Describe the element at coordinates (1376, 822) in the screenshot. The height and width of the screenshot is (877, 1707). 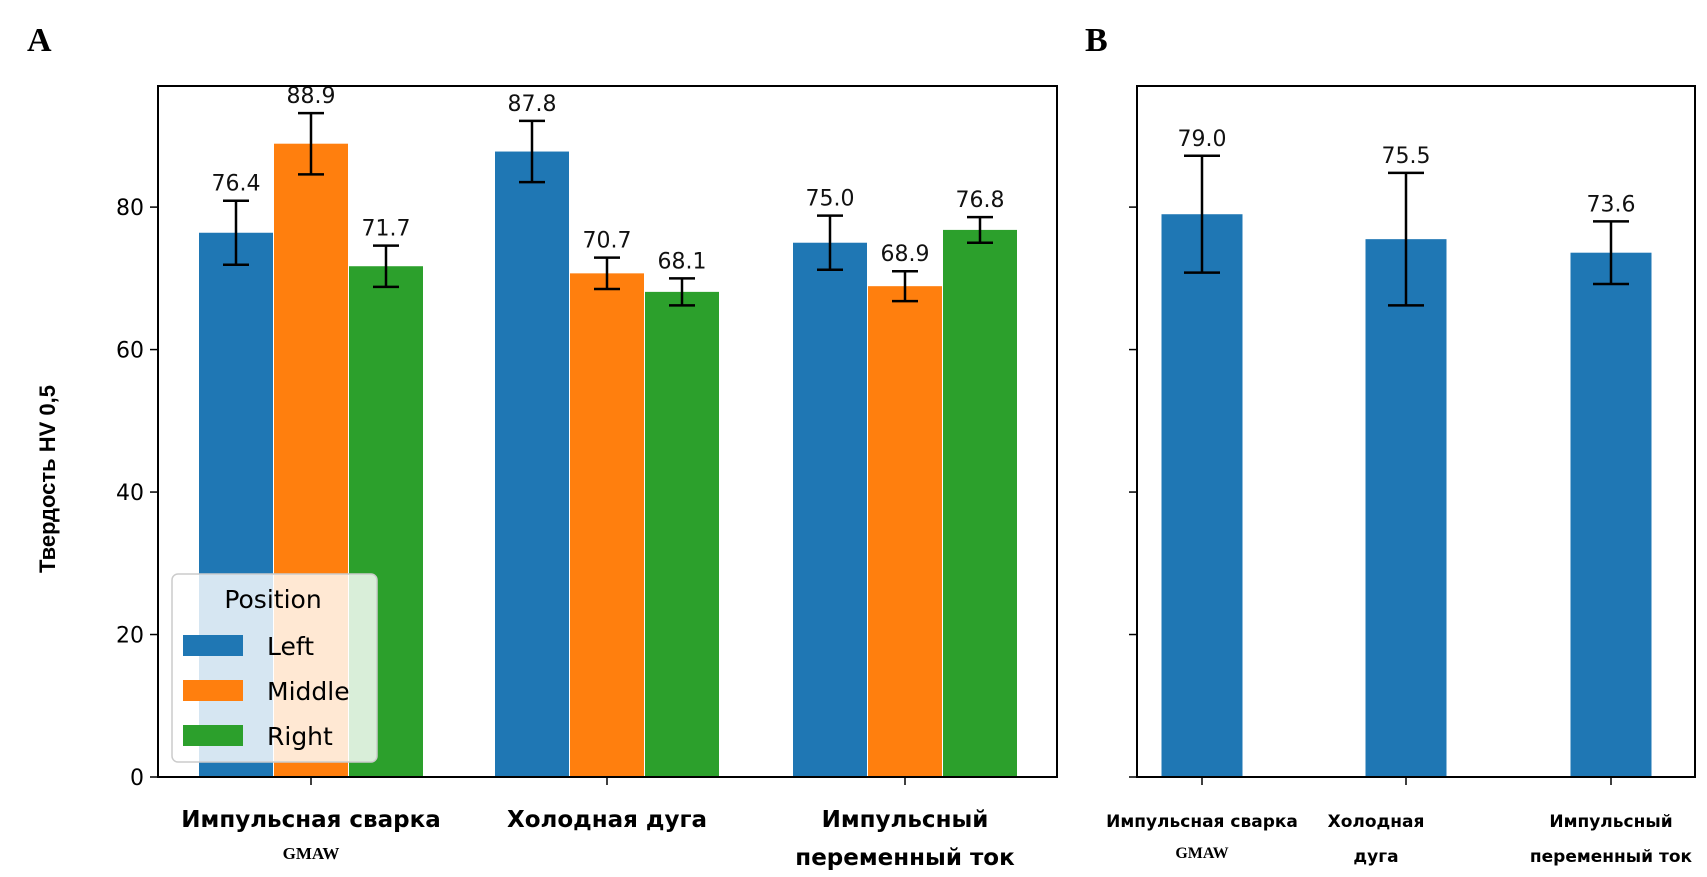
I see `x-category-label: Холодная` at that location.